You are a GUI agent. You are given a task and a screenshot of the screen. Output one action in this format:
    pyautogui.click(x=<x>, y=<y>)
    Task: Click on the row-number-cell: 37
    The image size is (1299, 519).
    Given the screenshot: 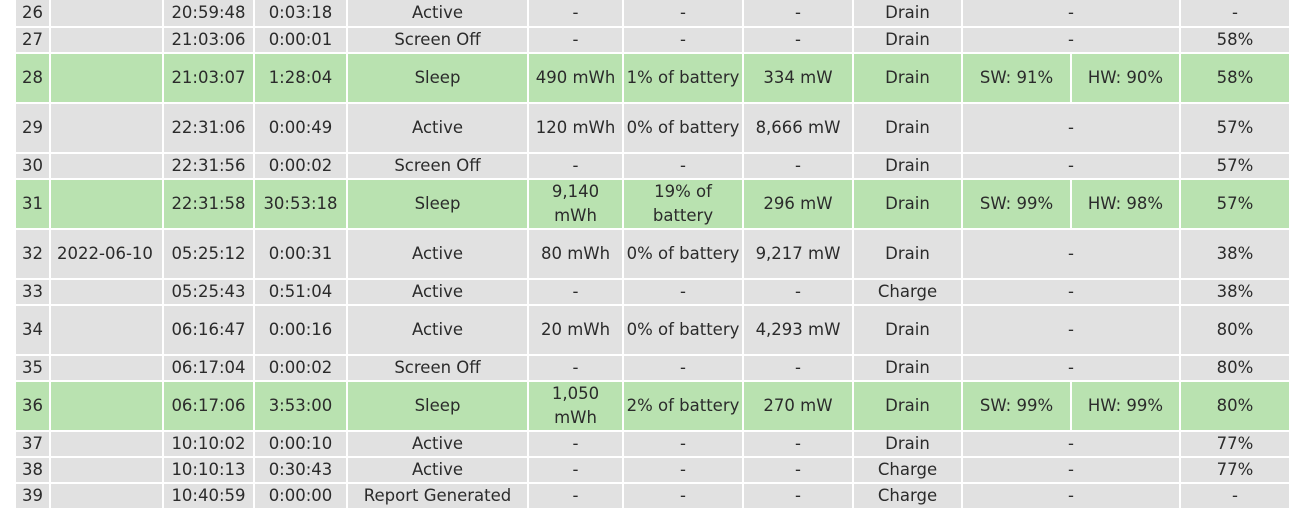 What is the action you would take?
    pyautogui.click(x=32, y=445)
    